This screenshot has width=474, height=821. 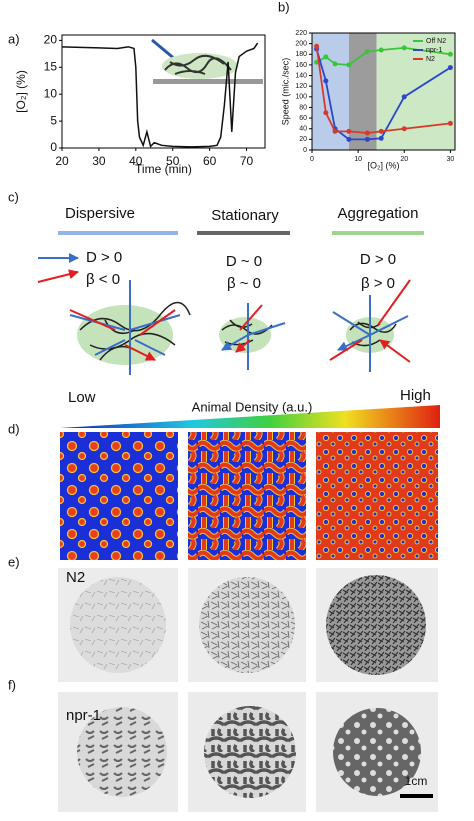 What do you see at coordinates (136, 161) in the screenshot?
I see `x-tick-label: 40` at bounding box center [136, 161].